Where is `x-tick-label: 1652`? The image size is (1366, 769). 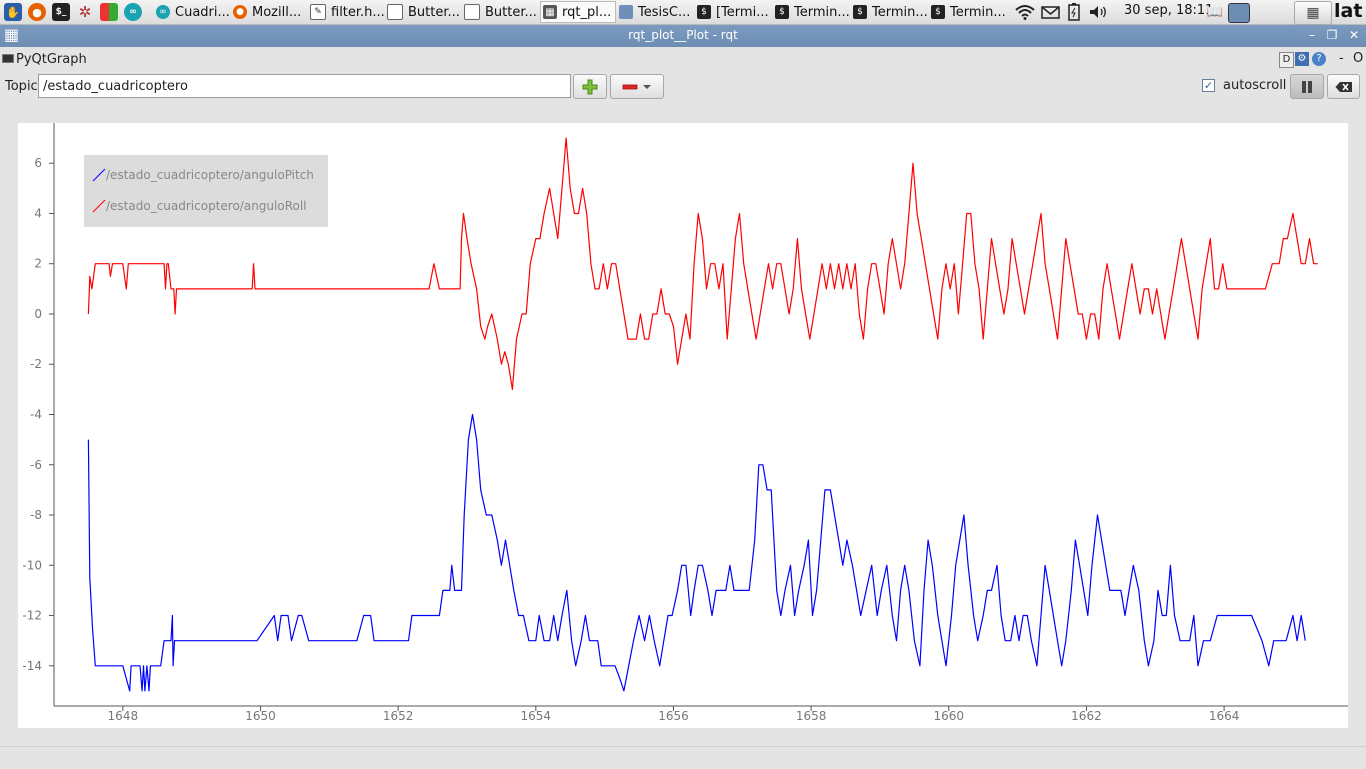 x-tick-label: 1652 is located at coordinates (398, 716).